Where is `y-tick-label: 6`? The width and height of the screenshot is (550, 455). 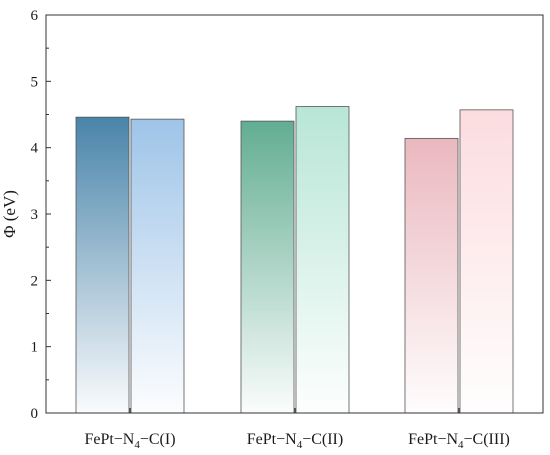
y-tick-label: 6 is located at coordinates (35, 16).